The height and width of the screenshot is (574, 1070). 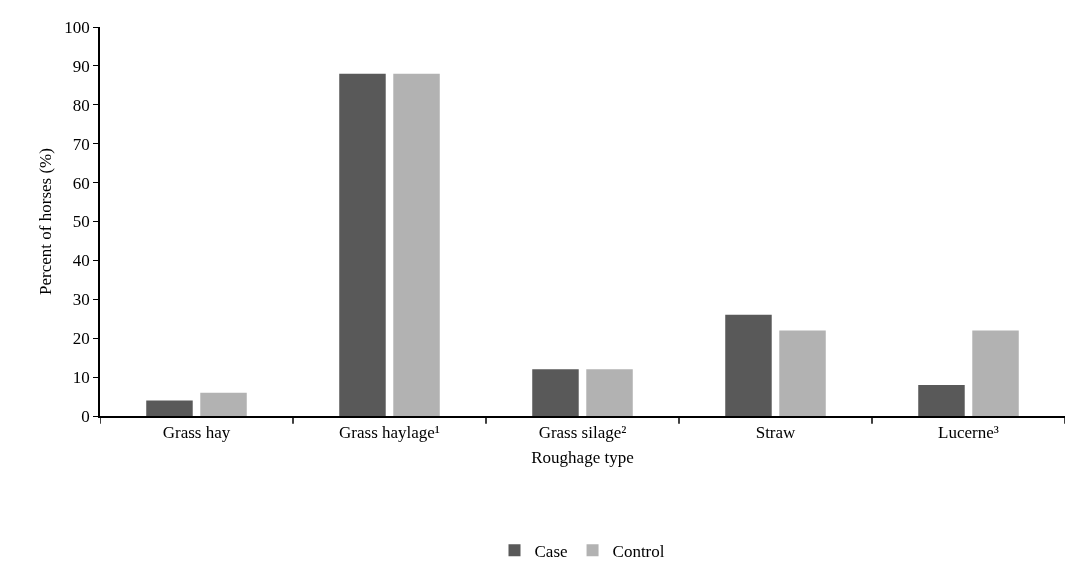 I want to click on x-tick-label: Straw, so click(x=776, y=433).